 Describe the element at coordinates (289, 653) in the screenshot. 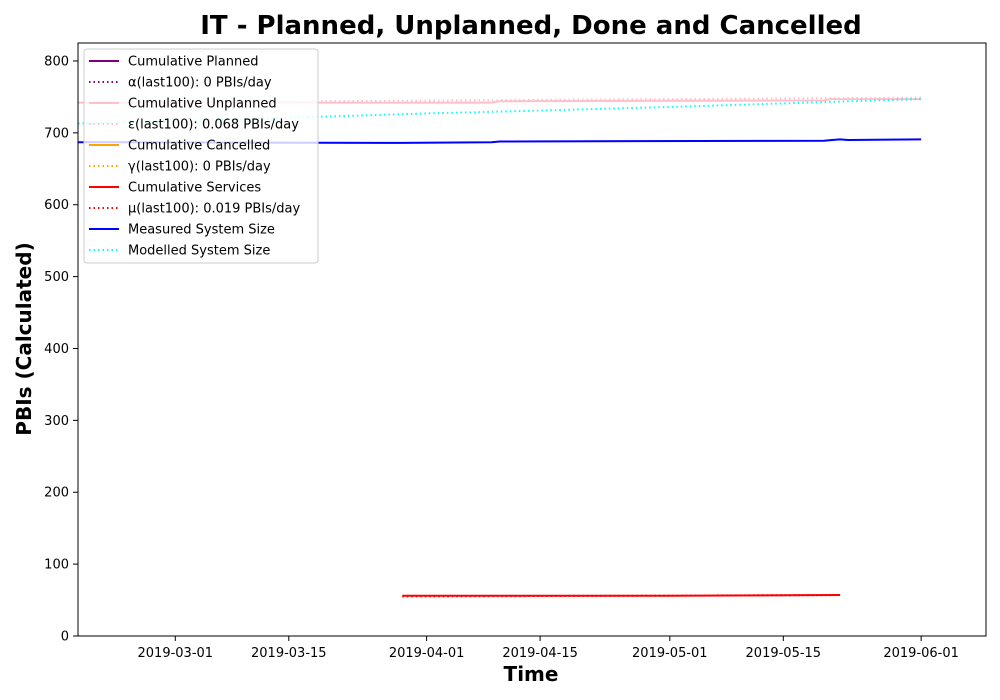

I see `x-tick-label: 2019-03-15` at that location.